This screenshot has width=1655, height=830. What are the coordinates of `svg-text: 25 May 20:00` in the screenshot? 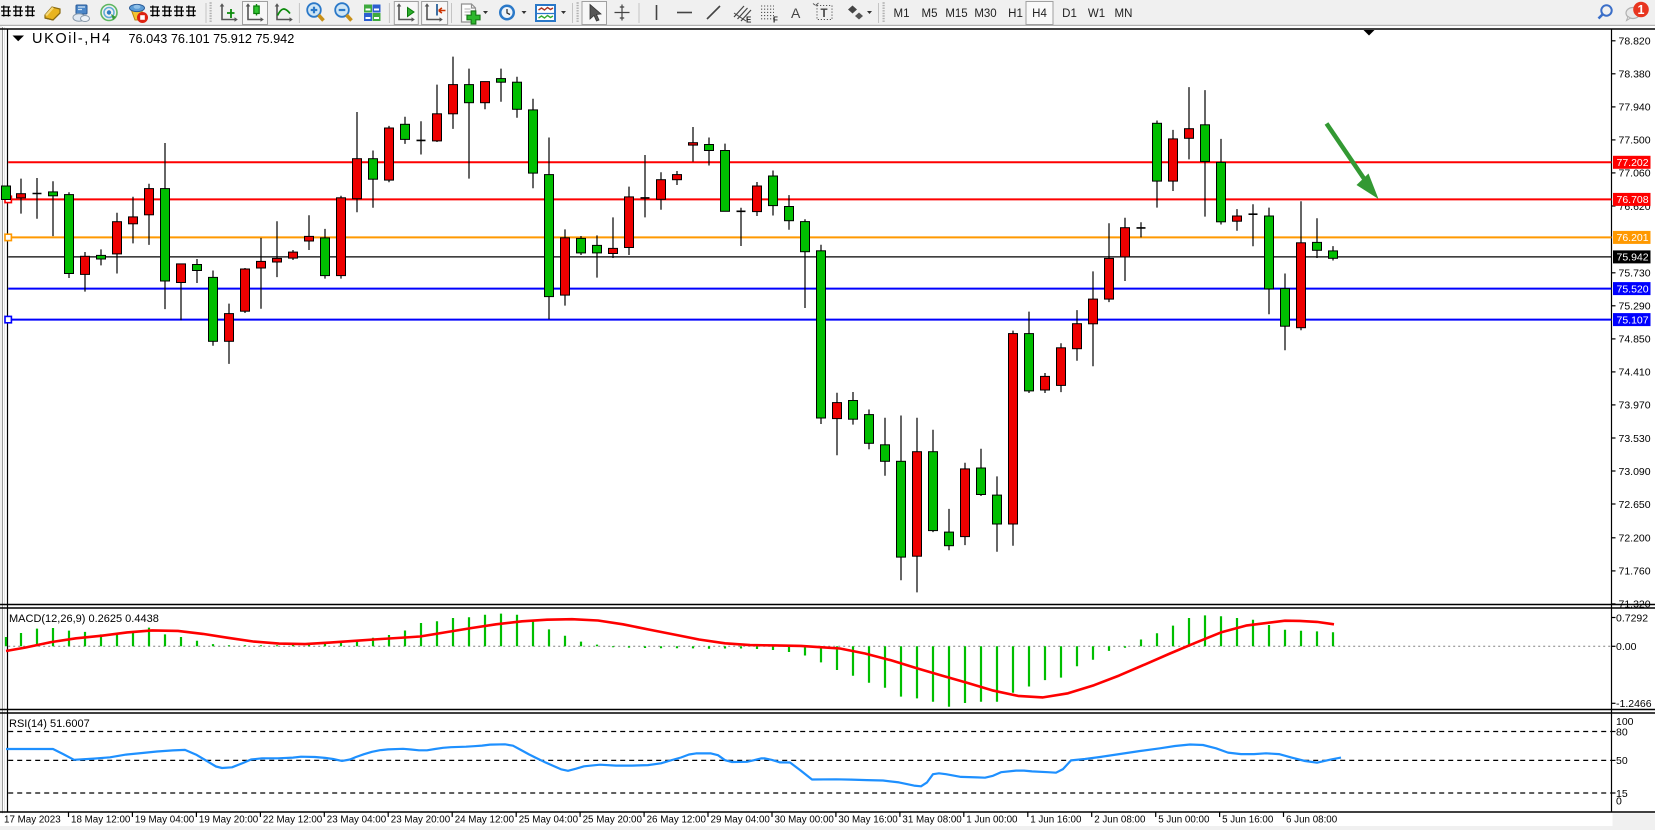 It's located at (613, 820).